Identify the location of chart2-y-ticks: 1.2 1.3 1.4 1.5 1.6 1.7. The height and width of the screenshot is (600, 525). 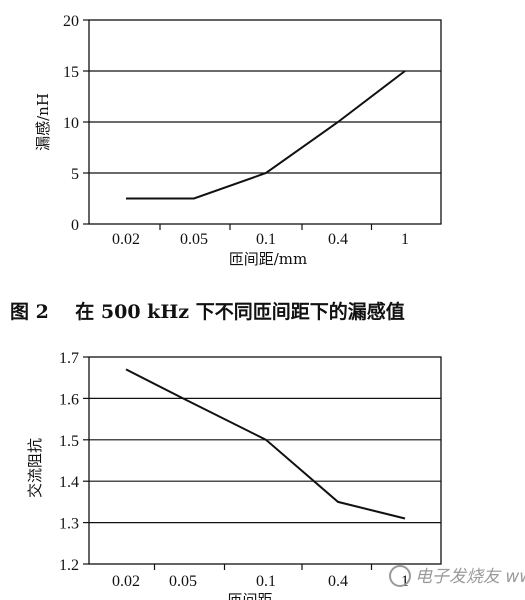
(69, 462).